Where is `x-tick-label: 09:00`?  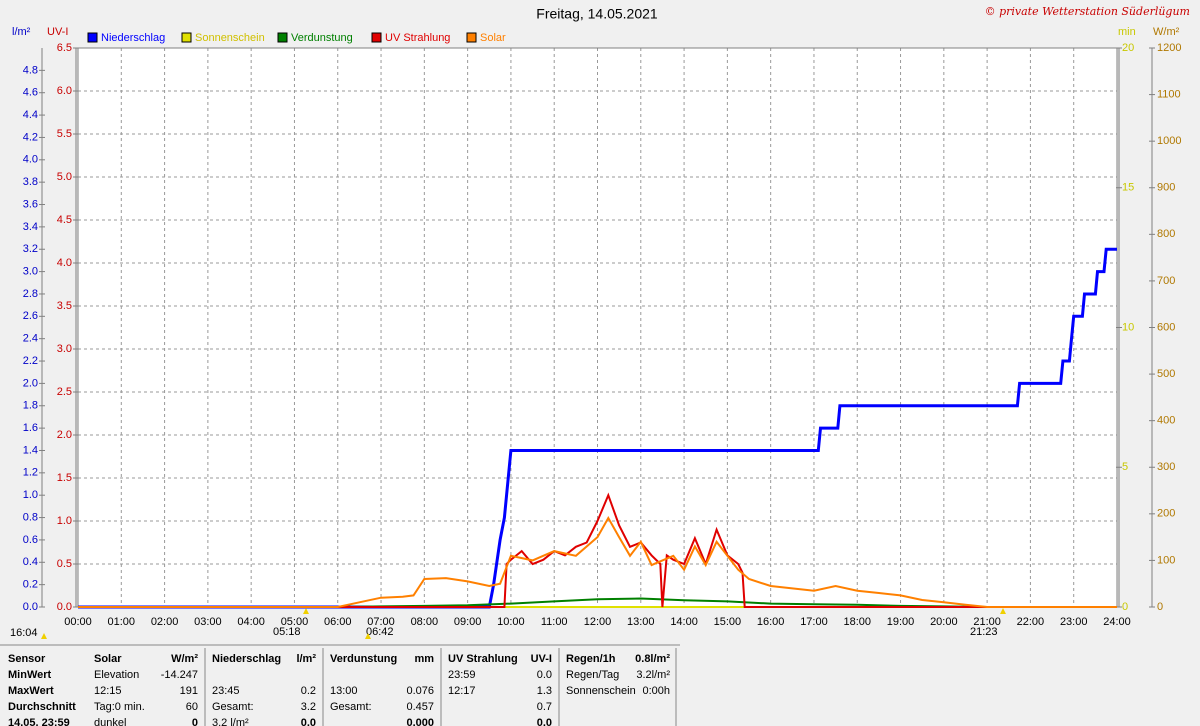
x-tick-label: 09:00 is located at coordinates (468, 622).